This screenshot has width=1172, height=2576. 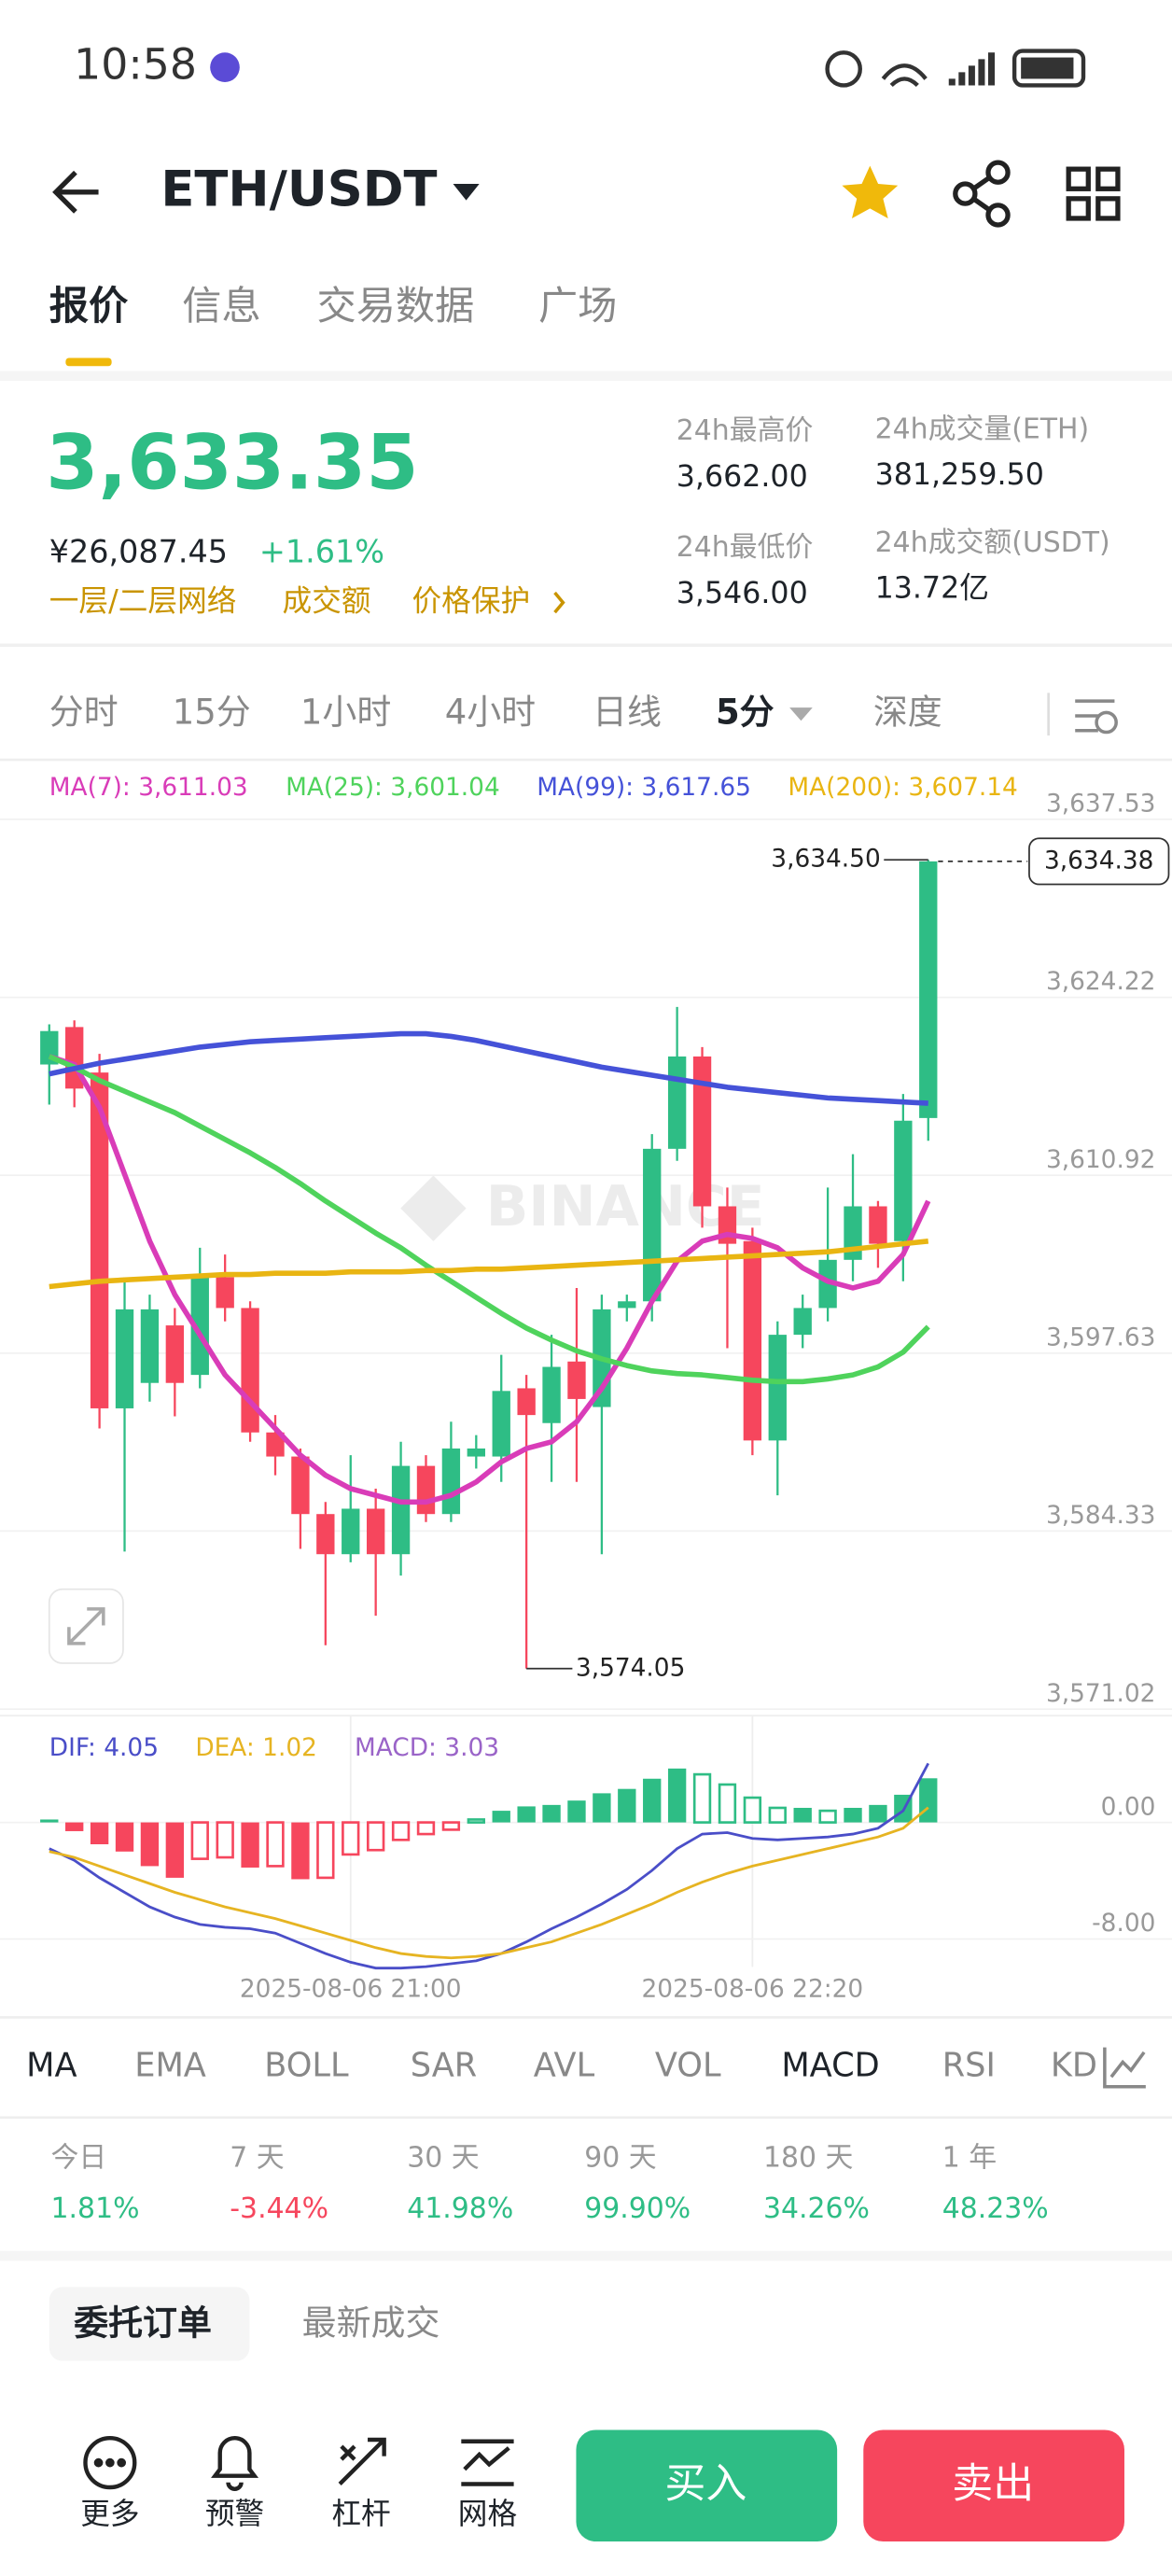 What do you see at coordinates (1100, 982) in the screenshot?
I see `y-tick-label: 3,624.22` at bounding box center [1100, 982].